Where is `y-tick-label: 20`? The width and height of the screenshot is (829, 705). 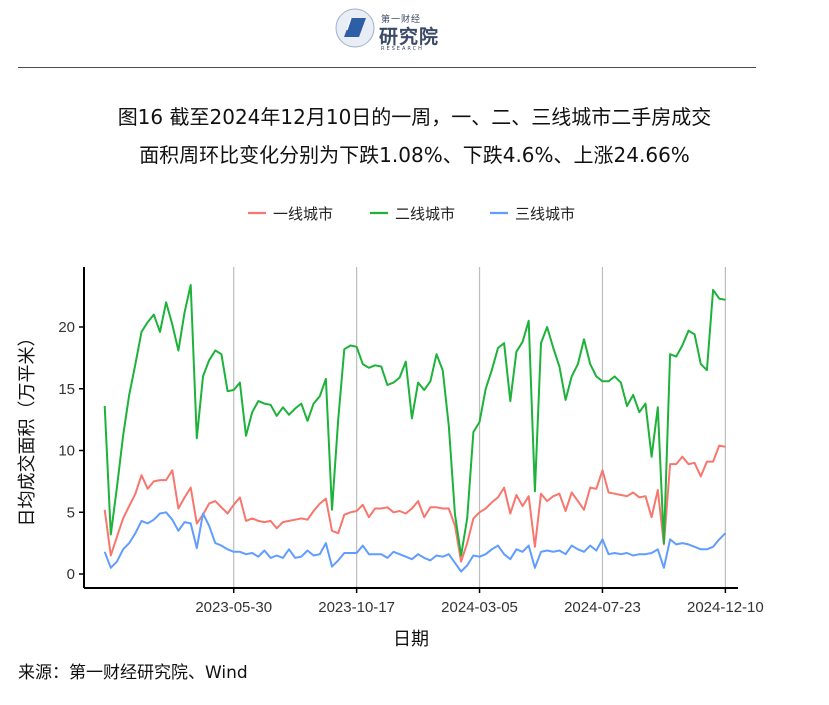 y-tick-label: 20 is located at coordinates (66, 327).